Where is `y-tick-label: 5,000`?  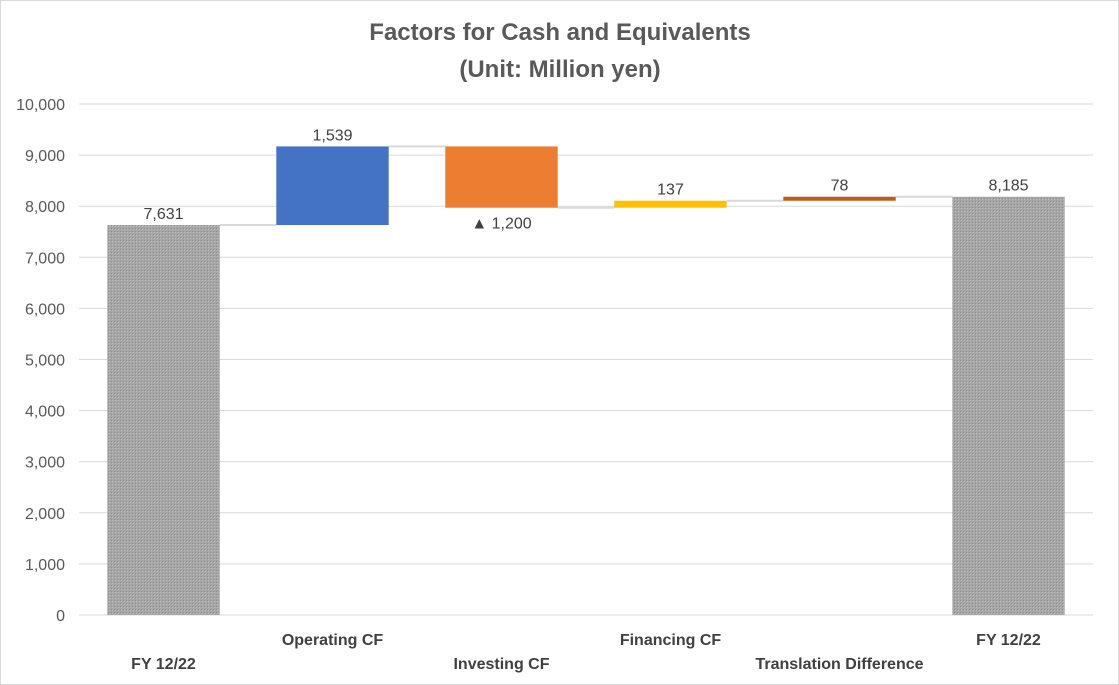
y-tick-label: 5,000 is located at coordinates (45, 361).